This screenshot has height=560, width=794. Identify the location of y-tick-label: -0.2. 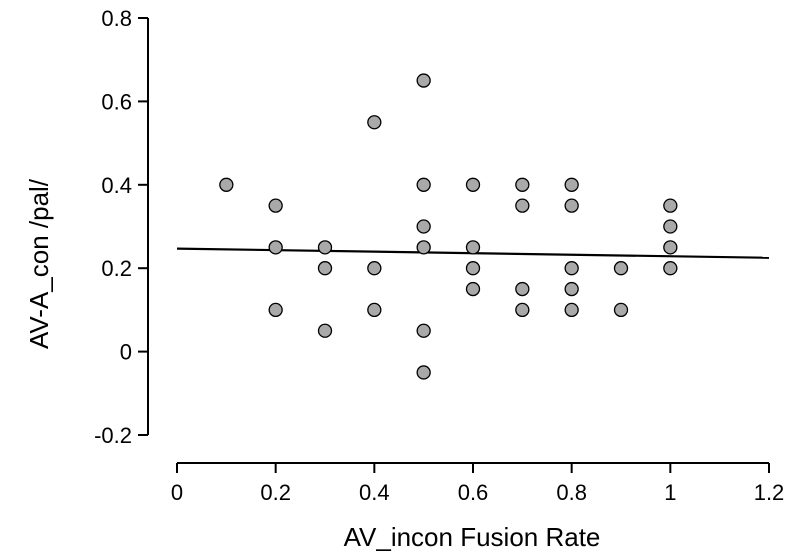
(113, 435).